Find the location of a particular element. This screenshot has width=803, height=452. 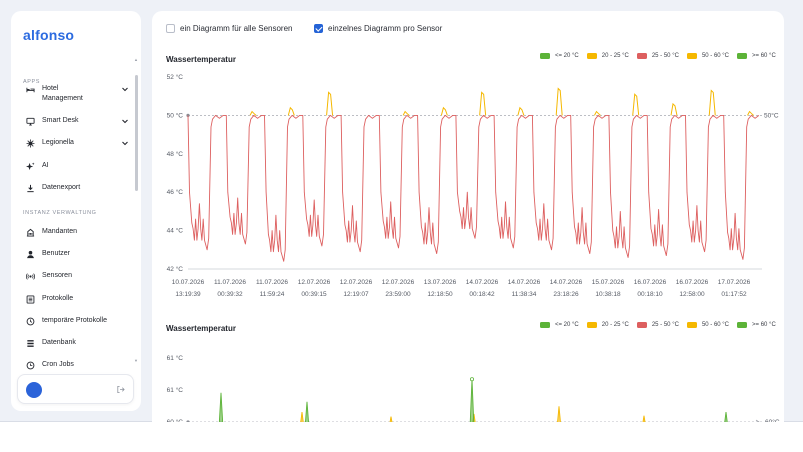

sidebar-item-label: Datenexport is located at coordinates (61, 187).